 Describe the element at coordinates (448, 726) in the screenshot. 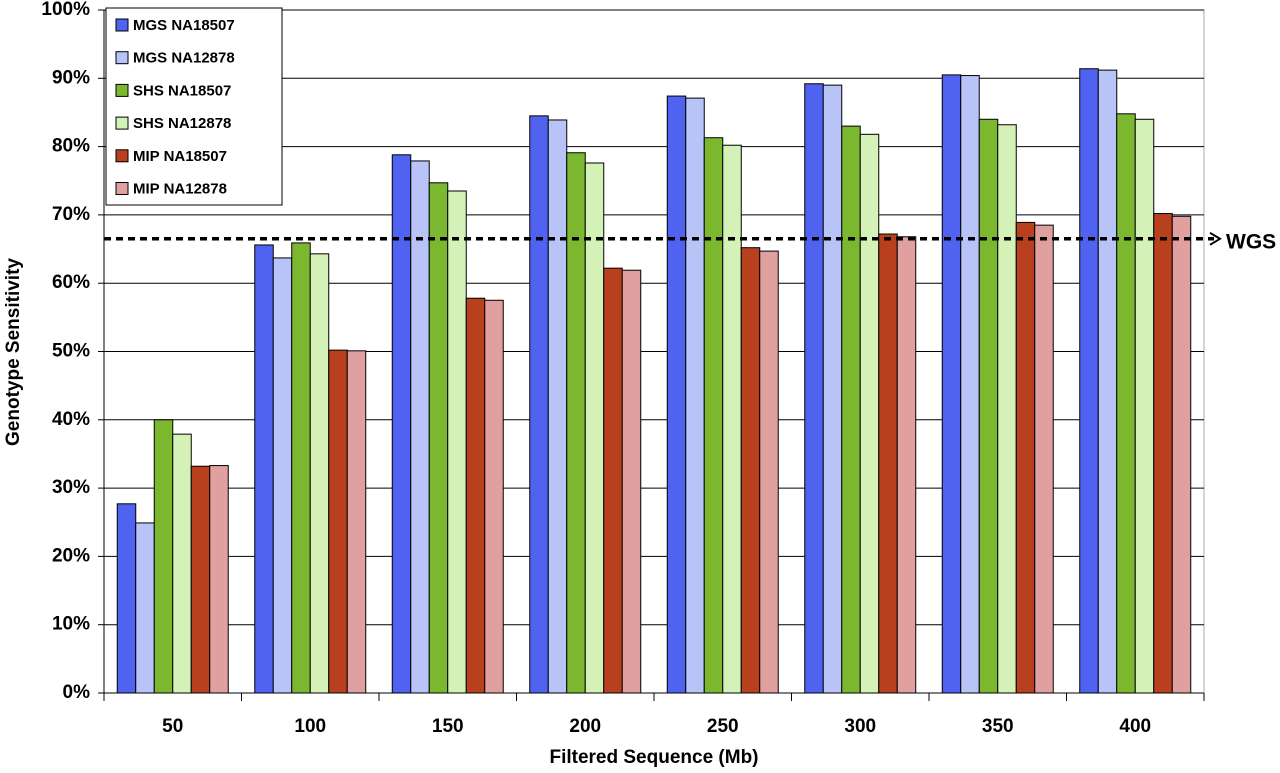

I see `x-tick-label: 150` at that location.